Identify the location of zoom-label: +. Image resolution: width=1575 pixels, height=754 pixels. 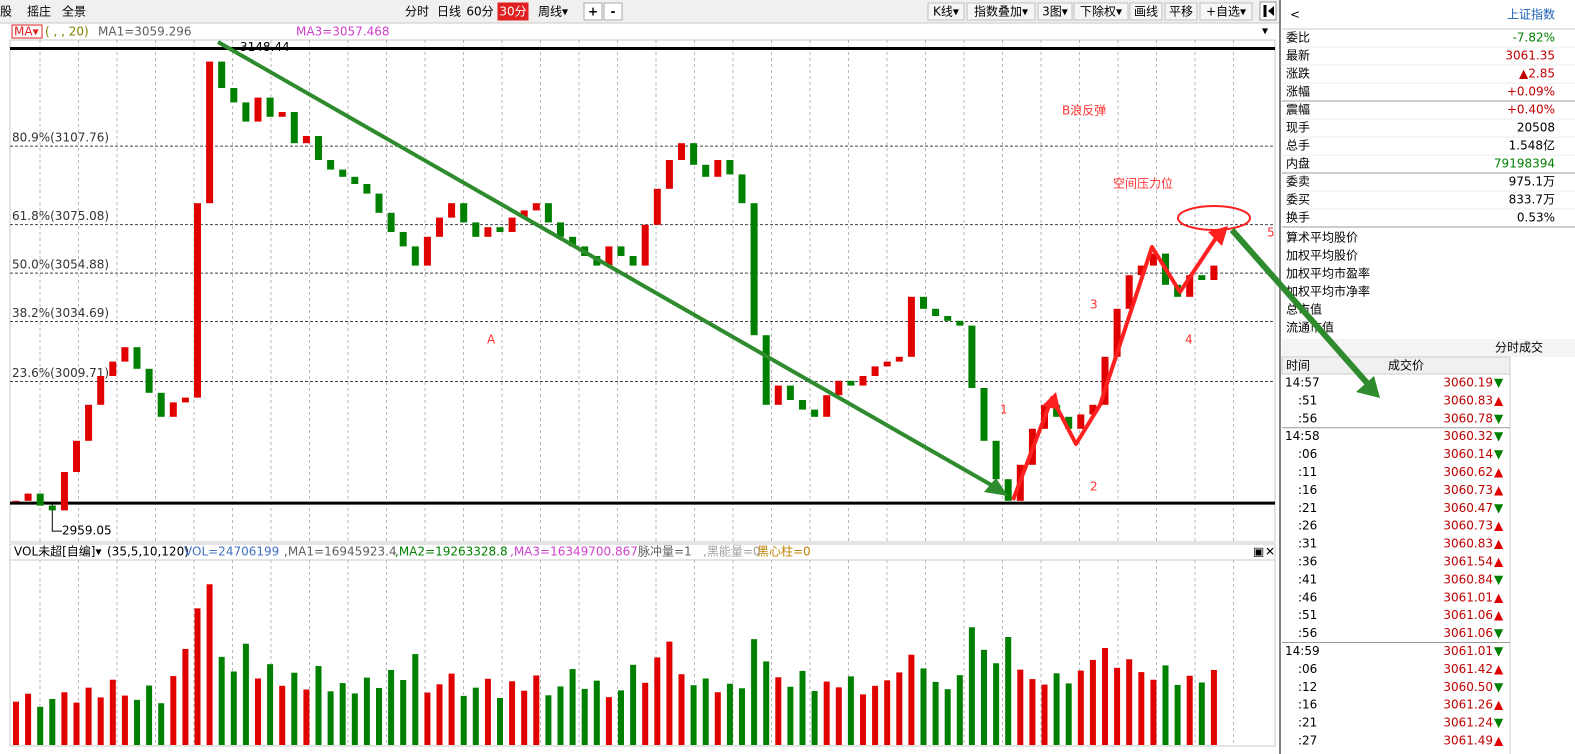
(593, 12).